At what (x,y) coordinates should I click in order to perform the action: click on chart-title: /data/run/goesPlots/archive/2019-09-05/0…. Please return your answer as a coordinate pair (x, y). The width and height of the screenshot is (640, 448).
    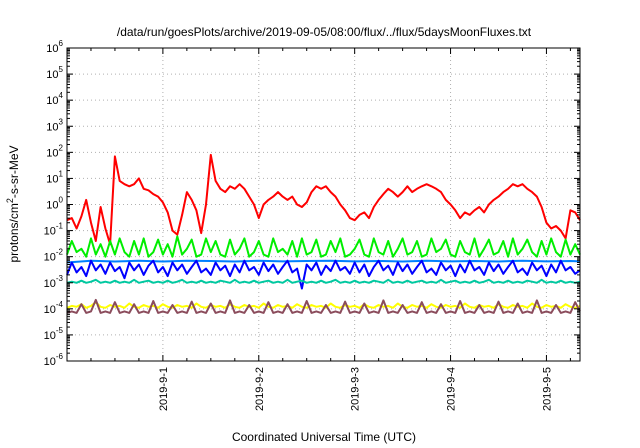
    Looking at the image, I should click on (324, 32).